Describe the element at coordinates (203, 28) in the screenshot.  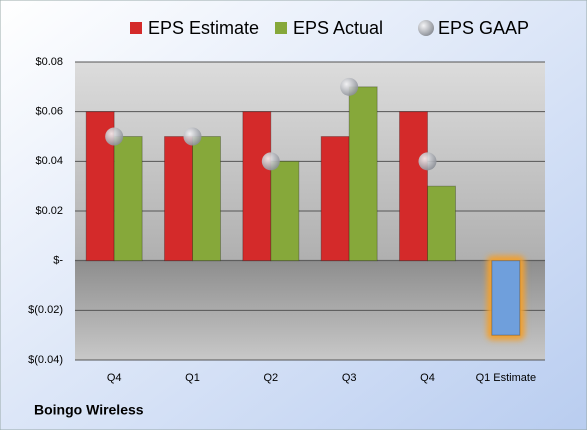
I see `legend-label: EPS Estimate` at that location.